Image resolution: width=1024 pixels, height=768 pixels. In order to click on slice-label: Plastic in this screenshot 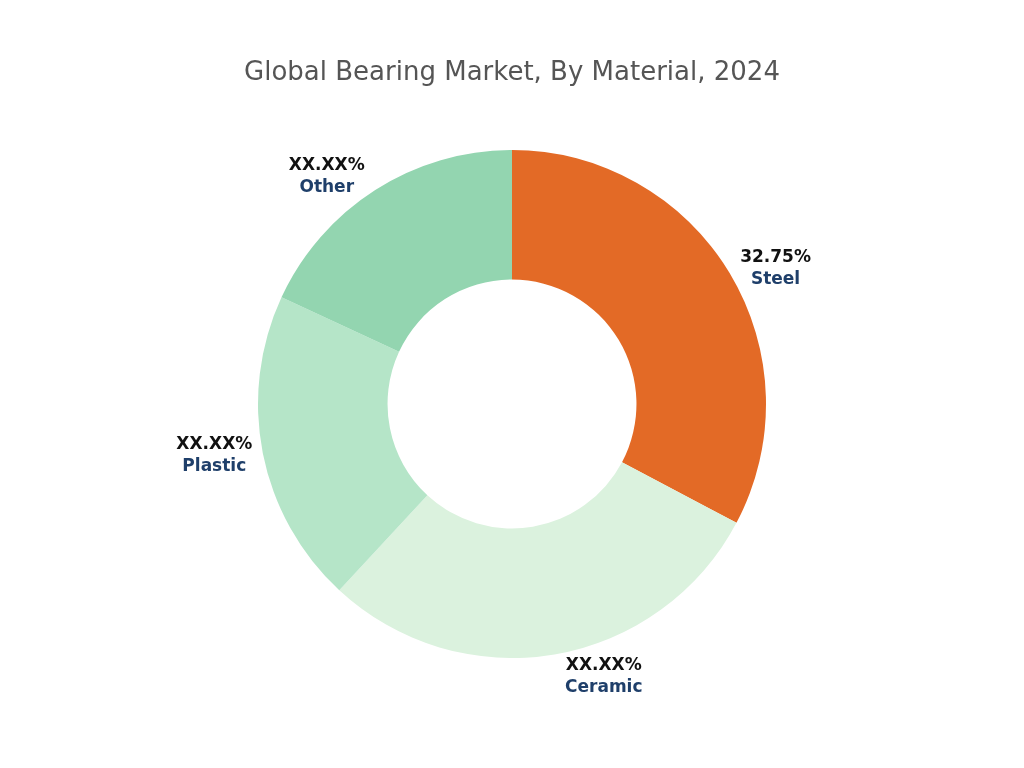, I will do `click(214, 465)`.